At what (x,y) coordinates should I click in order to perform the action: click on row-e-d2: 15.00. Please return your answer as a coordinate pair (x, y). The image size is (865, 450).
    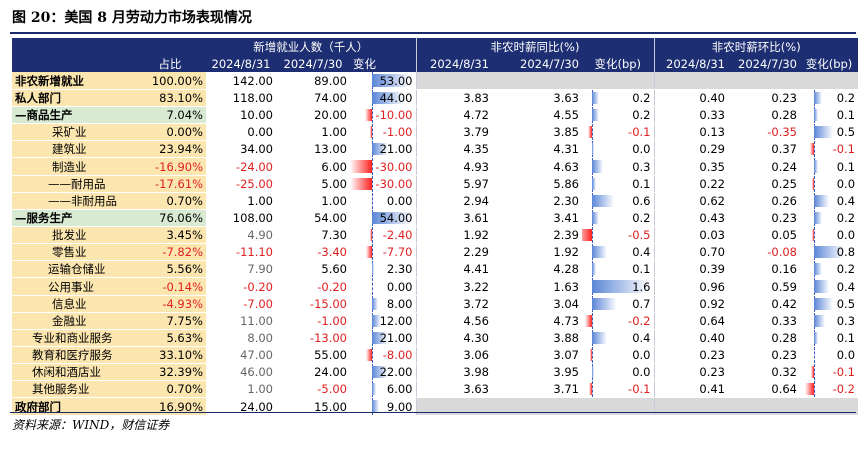
    Looking at the image, I should click on (313, 406).